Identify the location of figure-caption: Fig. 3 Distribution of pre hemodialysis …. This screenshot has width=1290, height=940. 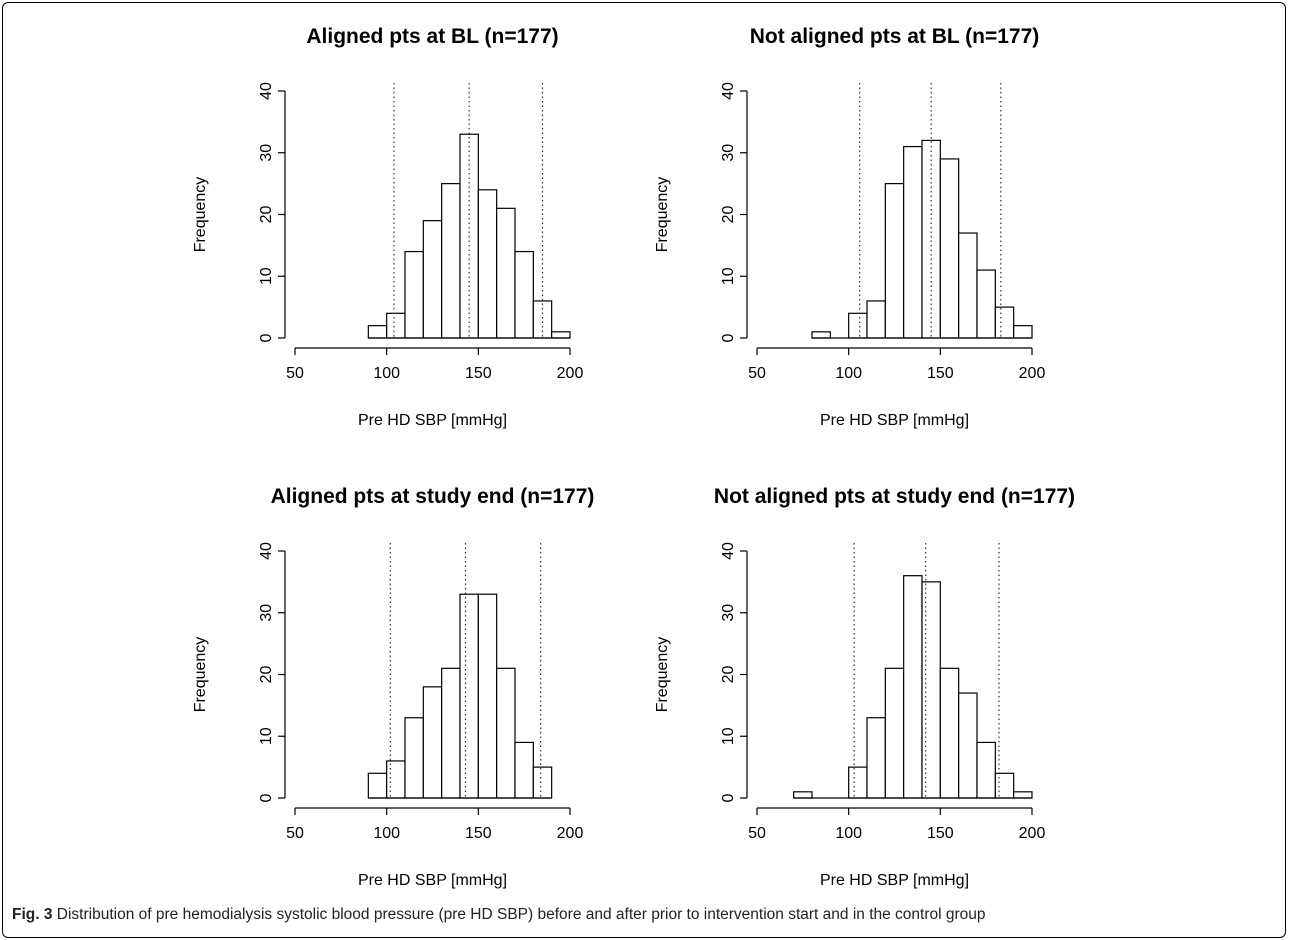
(647, 915).